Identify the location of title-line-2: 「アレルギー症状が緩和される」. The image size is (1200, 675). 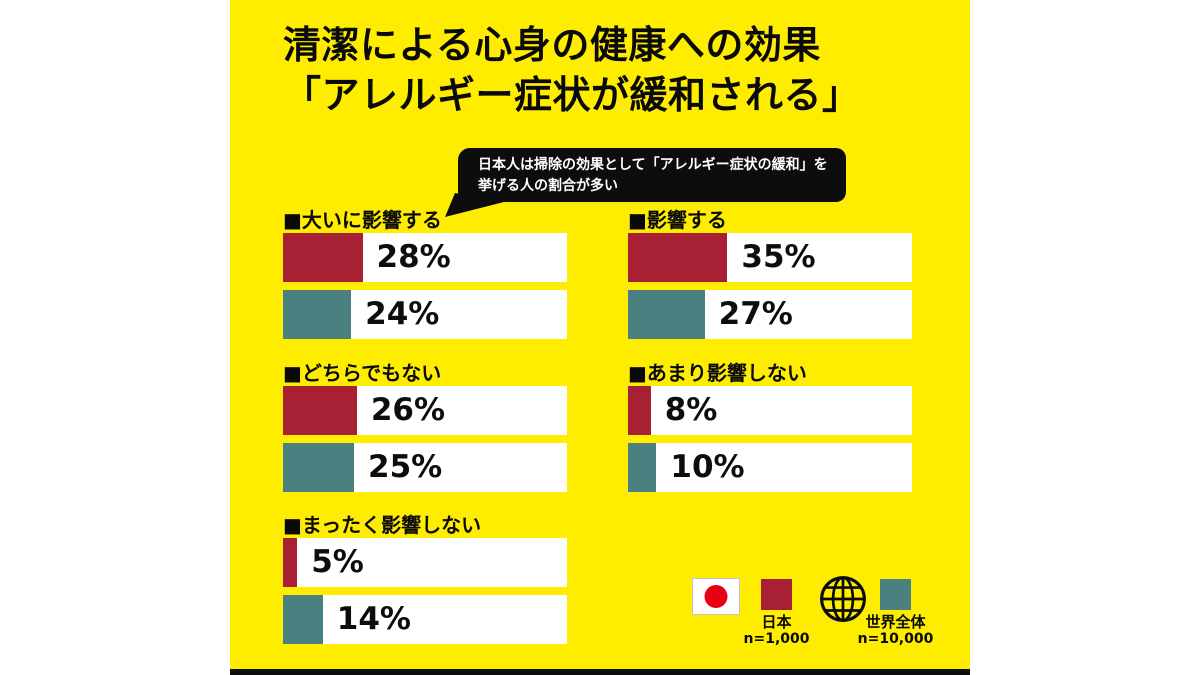
(572, 95).